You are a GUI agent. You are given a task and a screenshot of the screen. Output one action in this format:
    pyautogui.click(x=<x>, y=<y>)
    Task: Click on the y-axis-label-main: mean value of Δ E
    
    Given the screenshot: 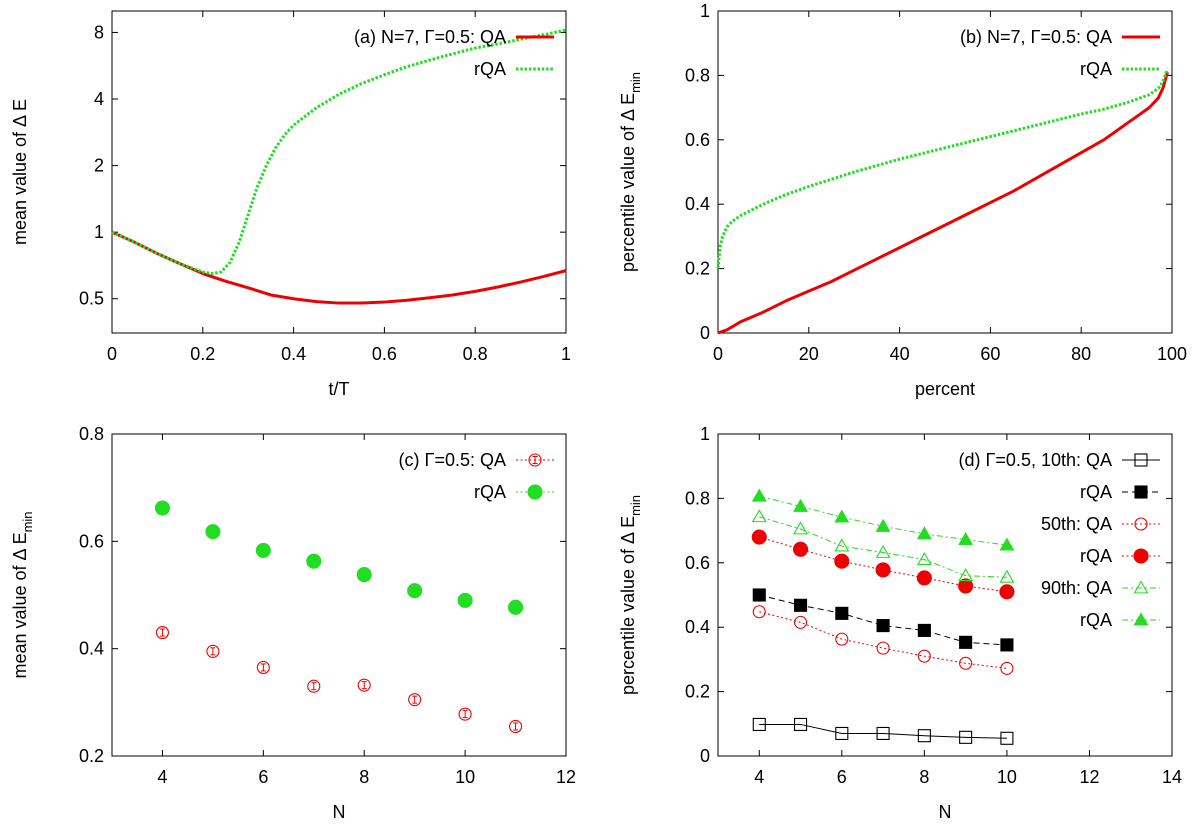 What is the action you would take?
    pyautogui.click(x=20, y=172)
    